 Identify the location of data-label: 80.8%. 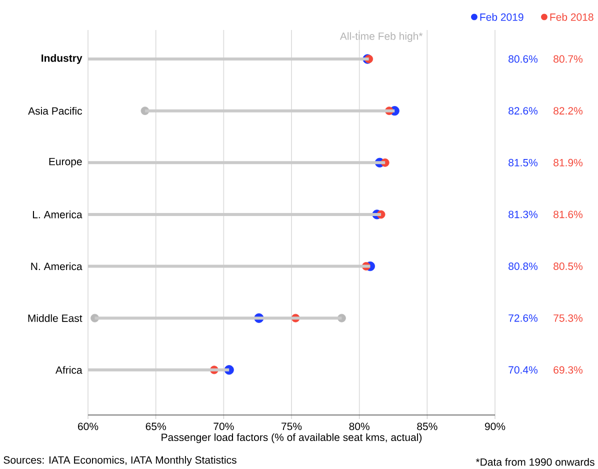
(523, 266).